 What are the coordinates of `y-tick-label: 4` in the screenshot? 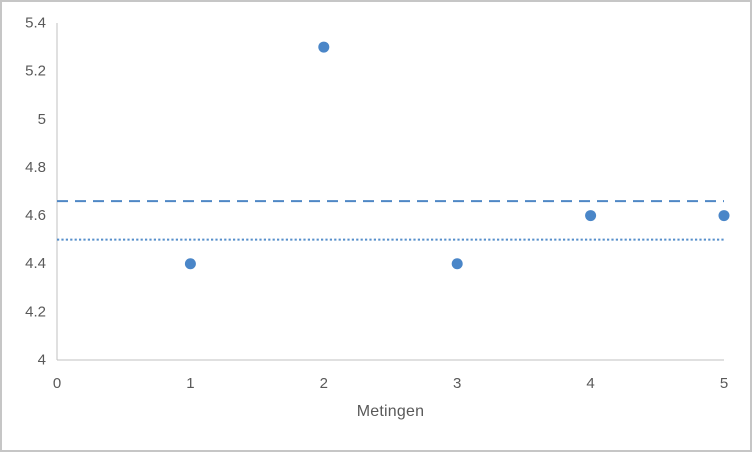 It's located at (42, 360).